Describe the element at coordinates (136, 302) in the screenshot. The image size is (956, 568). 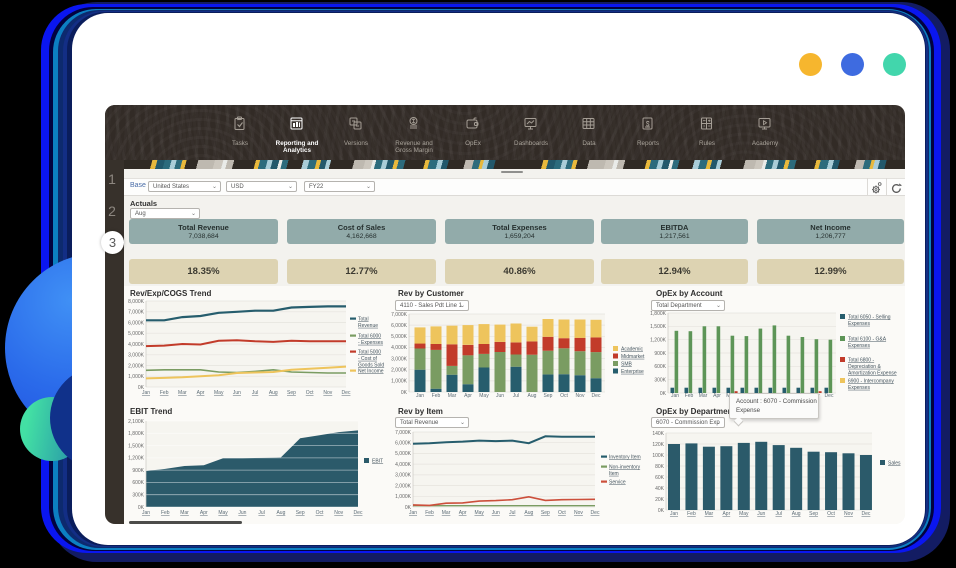
I see `svg-text: 8,000K` at that location.